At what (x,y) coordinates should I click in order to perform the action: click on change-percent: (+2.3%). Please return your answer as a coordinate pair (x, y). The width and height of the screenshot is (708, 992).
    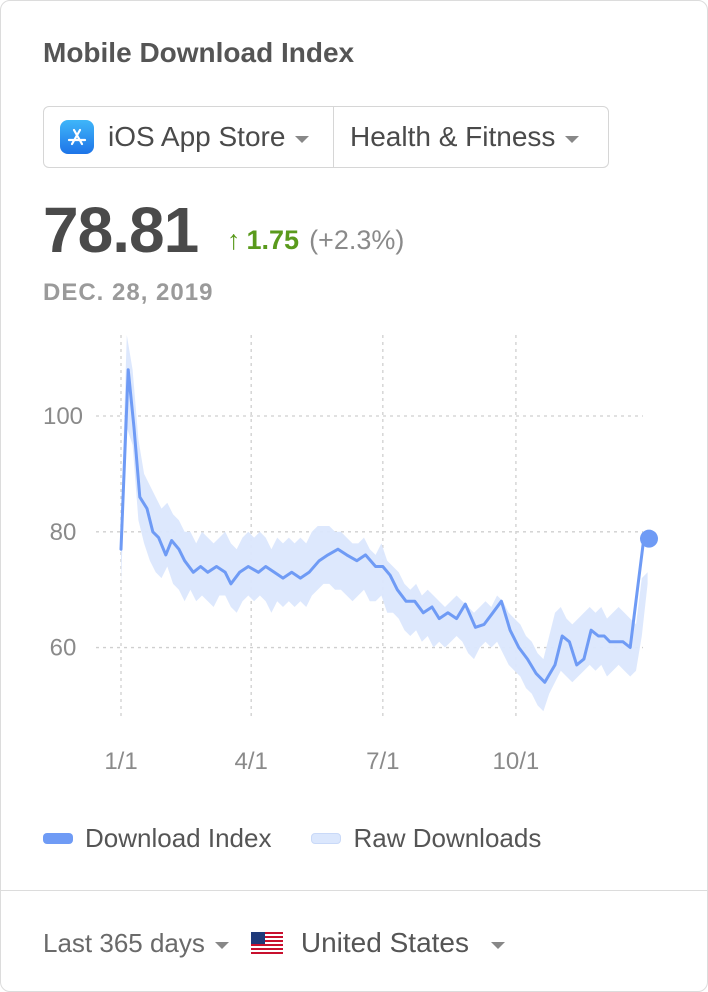
    Looking at the image, I should click on (357, 240).